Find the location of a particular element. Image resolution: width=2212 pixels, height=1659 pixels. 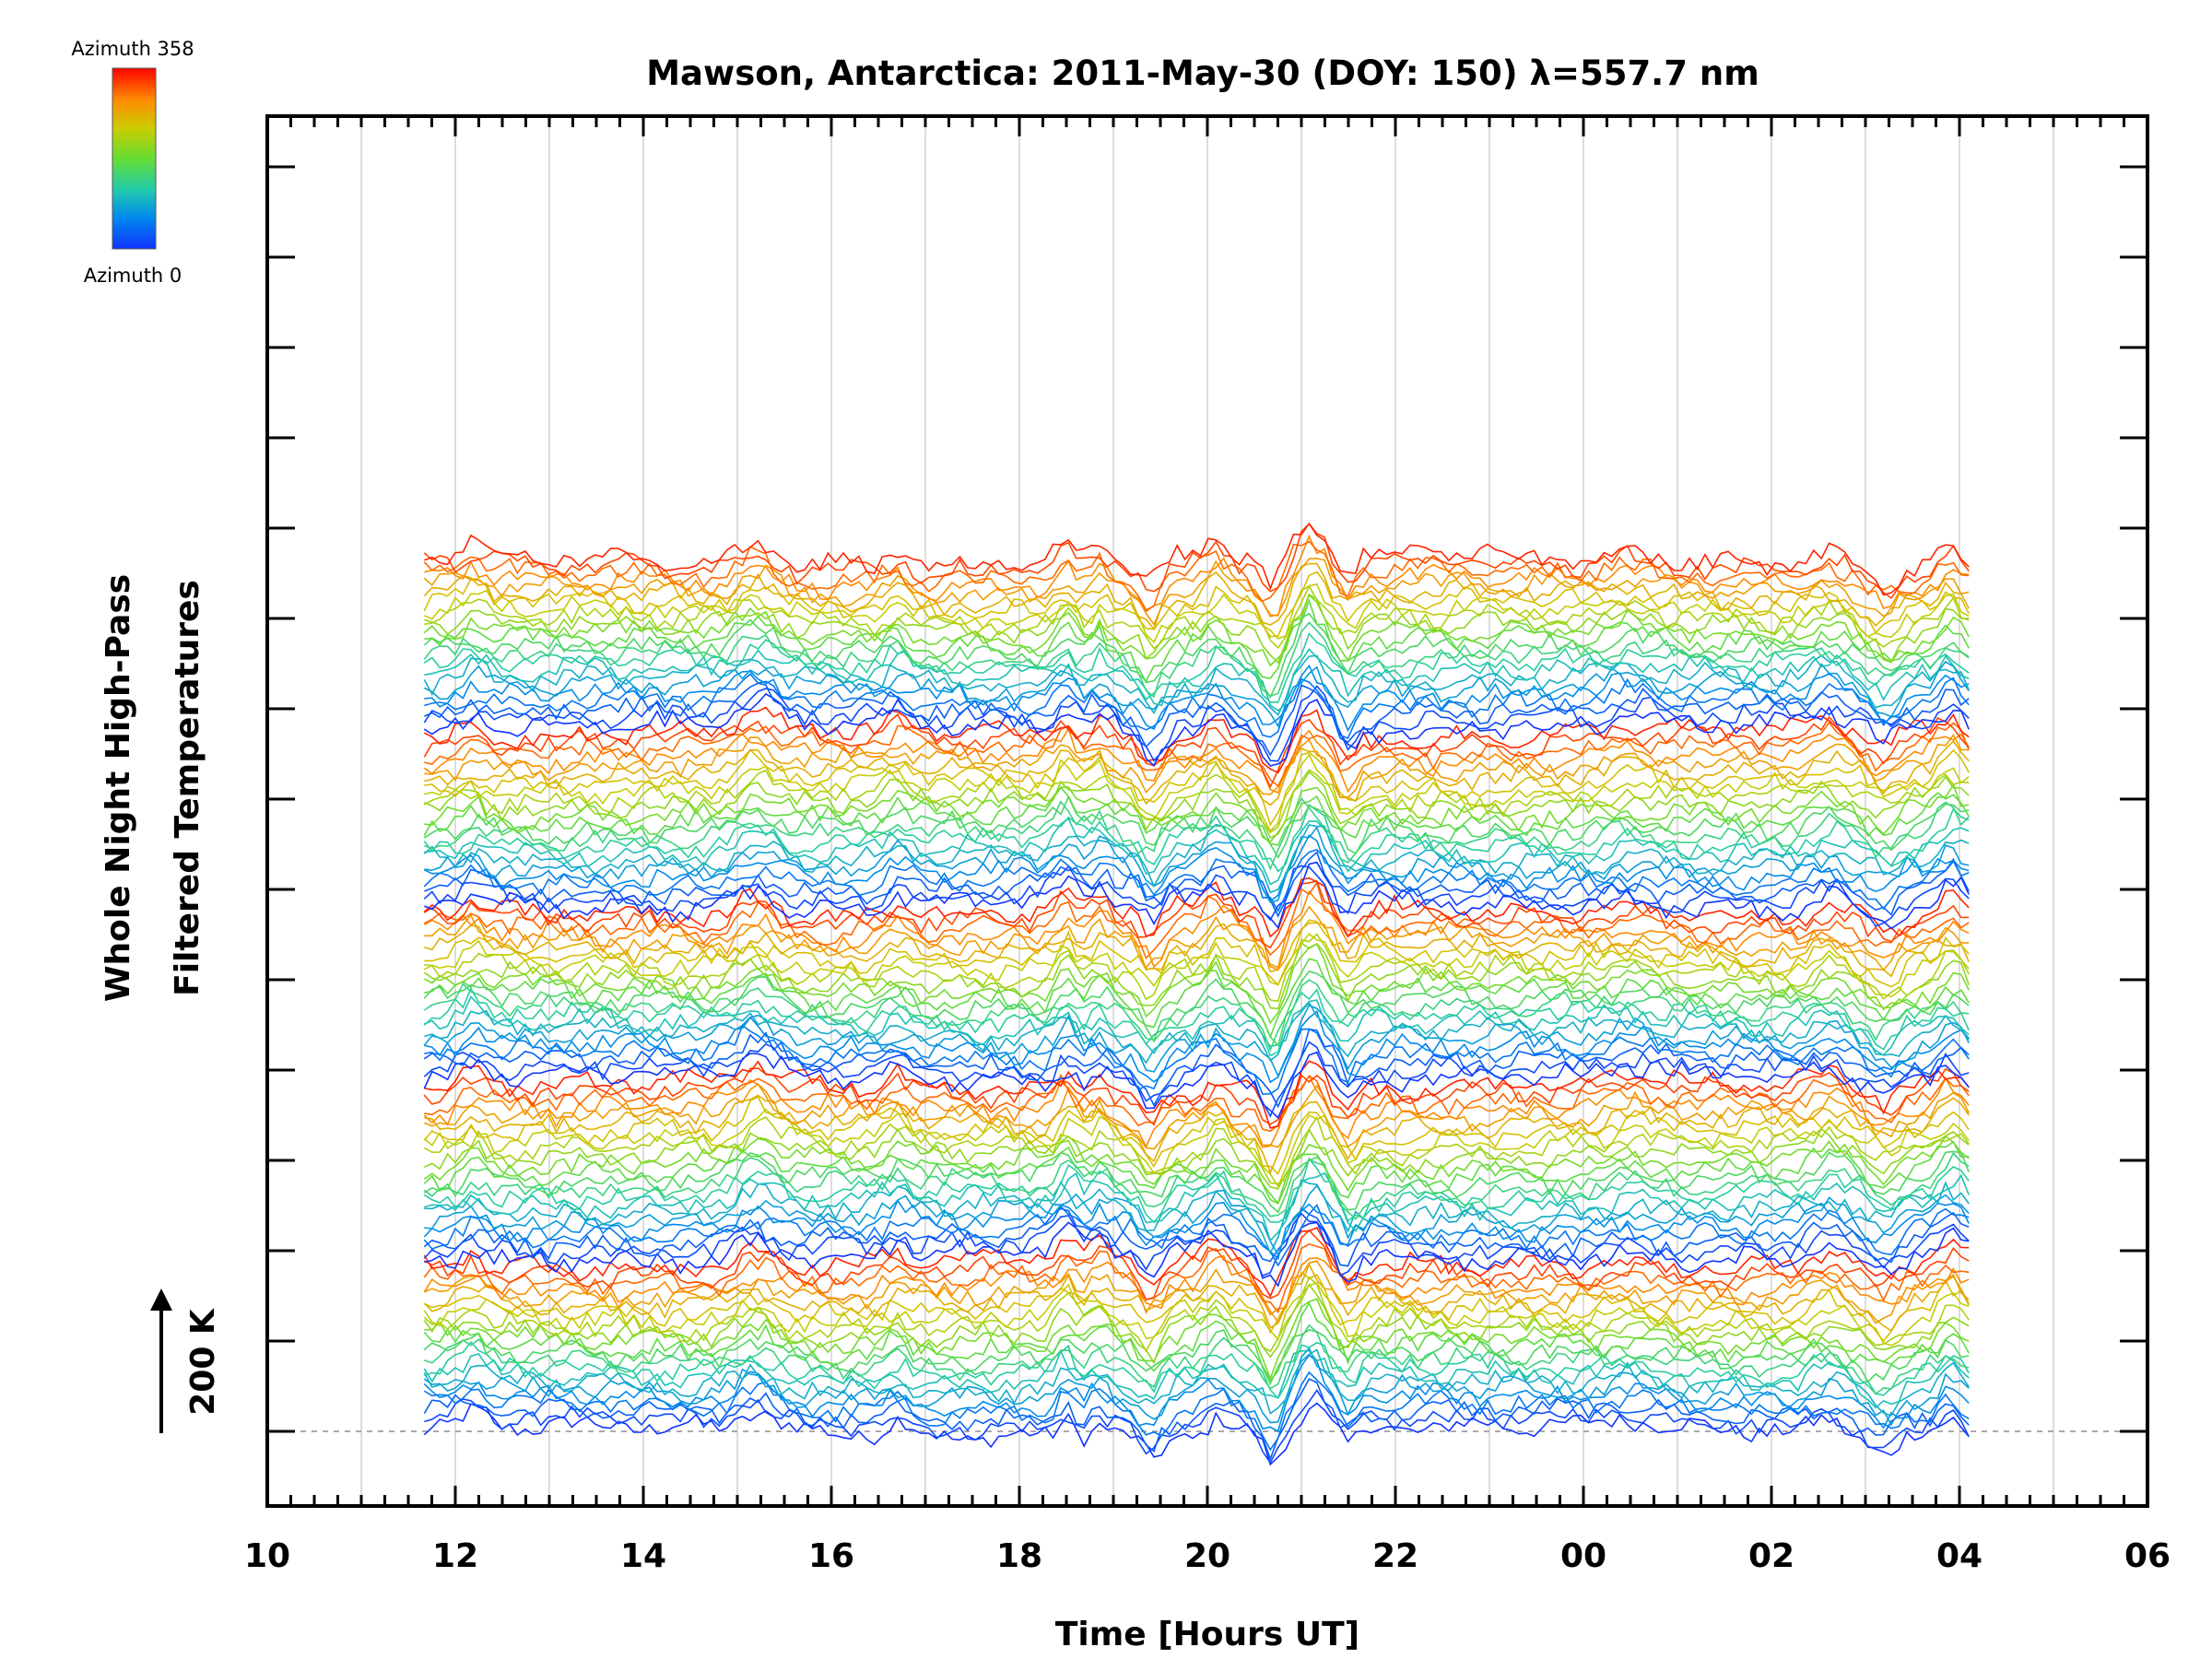

x-tick-label: 06 is located at coordinates (2147, 1556).